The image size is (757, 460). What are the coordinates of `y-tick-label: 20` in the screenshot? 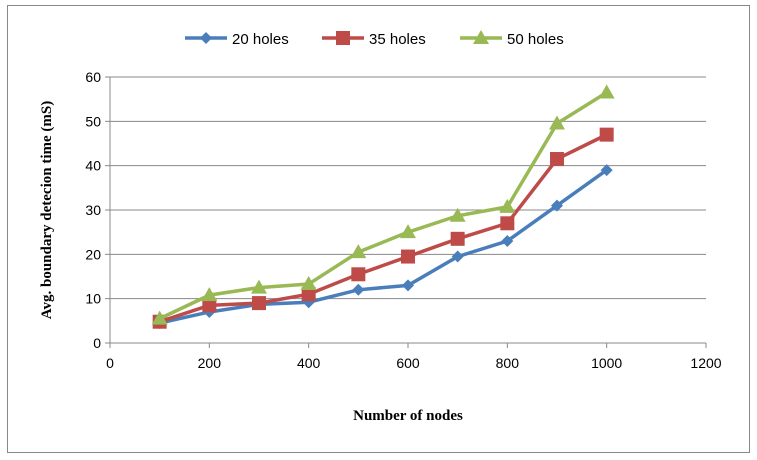 It's located at (93, 254).